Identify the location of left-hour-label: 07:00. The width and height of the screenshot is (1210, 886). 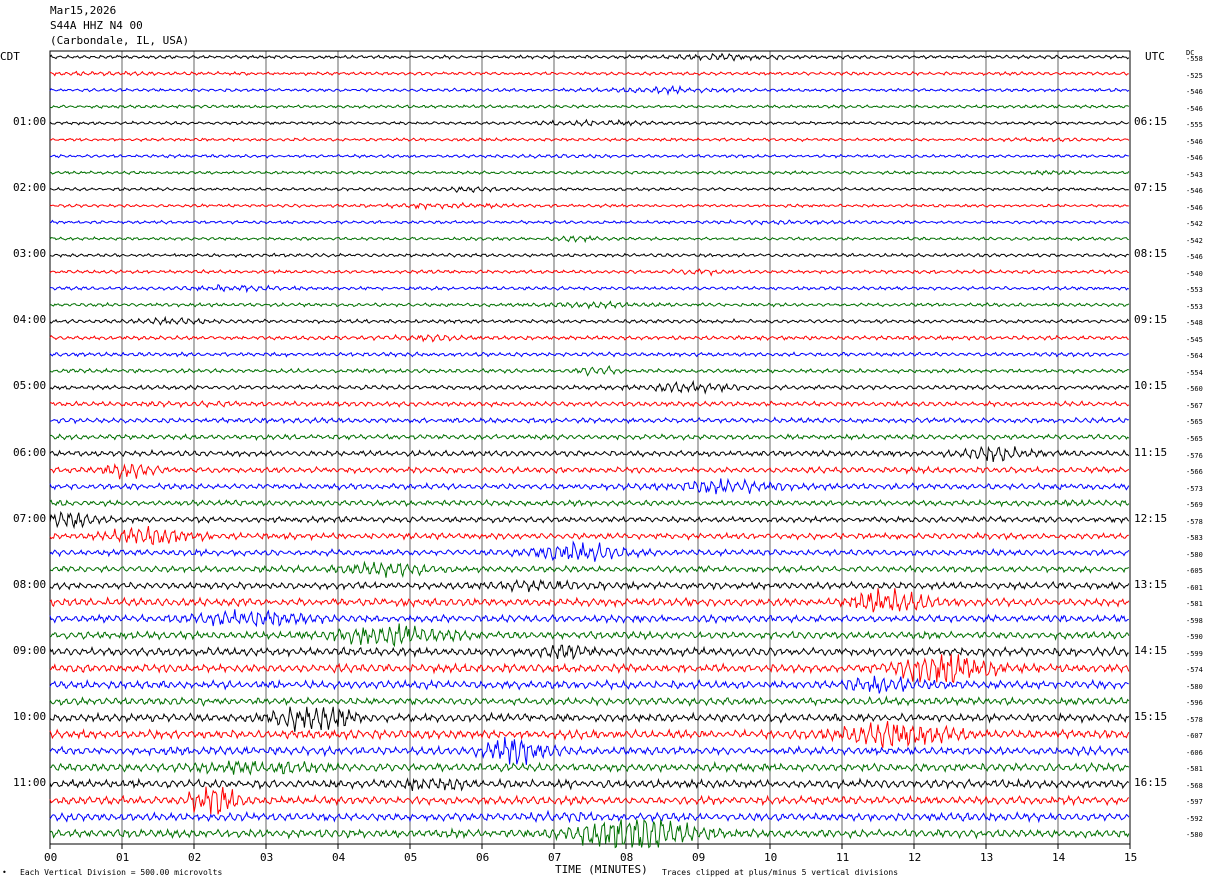
(30, 518).